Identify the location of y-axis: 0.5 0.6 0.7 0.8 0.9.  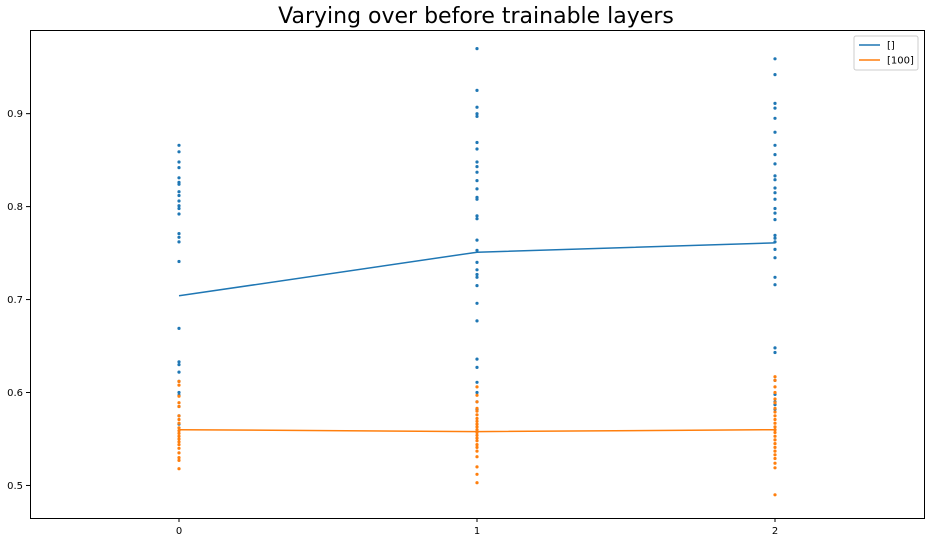
(18, 300).